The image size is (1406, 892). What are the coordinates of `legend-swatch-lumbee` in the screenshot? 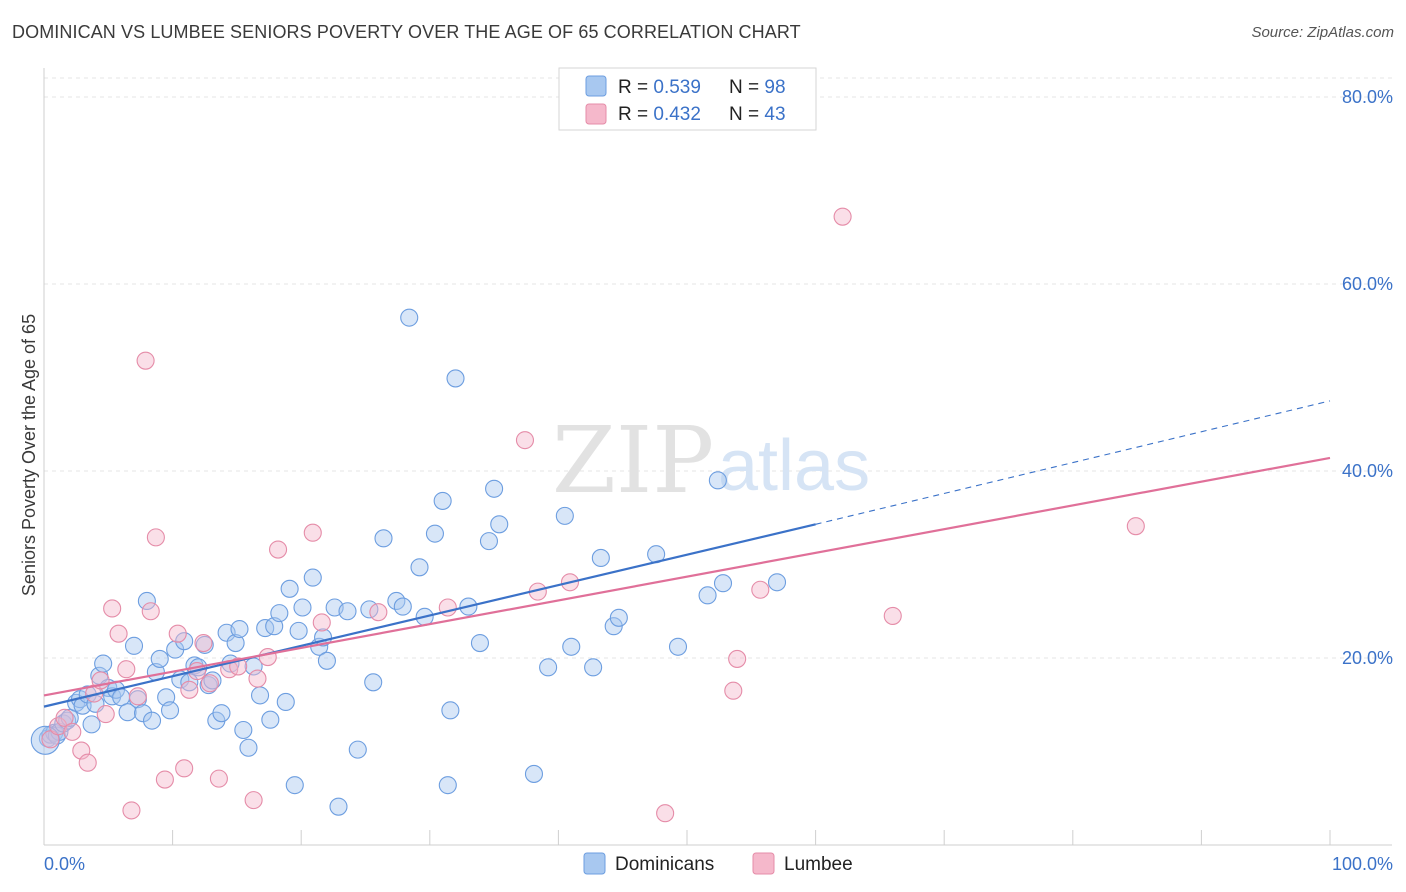 It's located at (596, 114).